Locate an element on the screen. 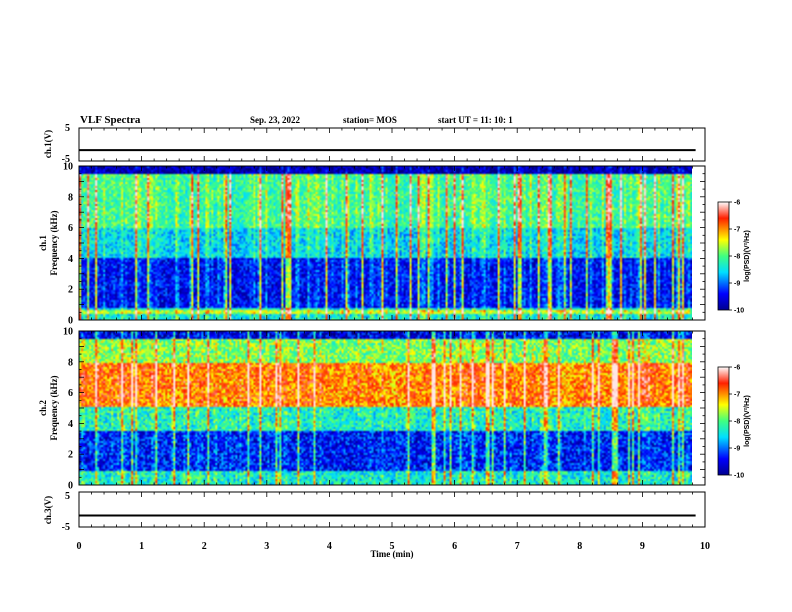  ch3-voltage-panel: 5 -5 ch.3(V) is located at coordinates (374, 512).